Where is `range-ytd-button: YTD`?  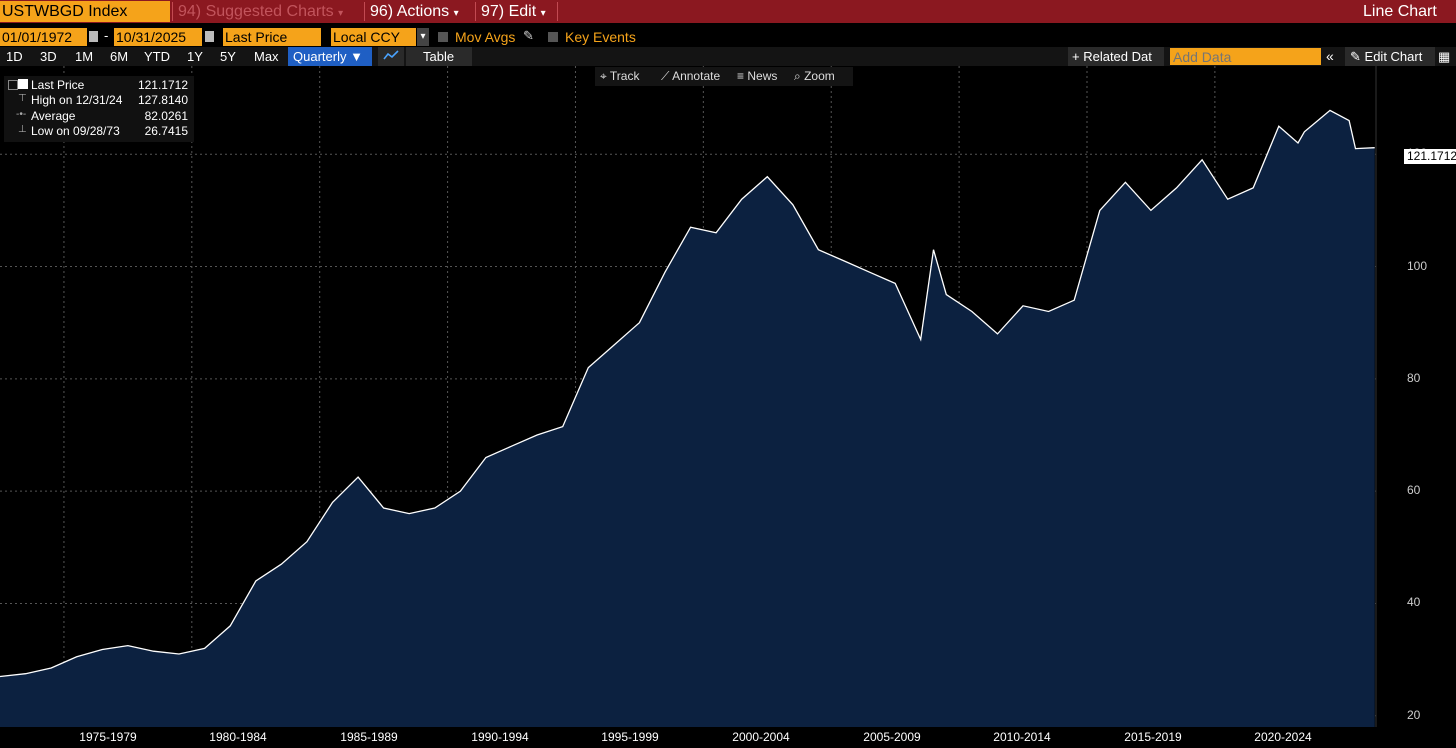 range-ytd-button: YTD is located at coordinates (157, 56).